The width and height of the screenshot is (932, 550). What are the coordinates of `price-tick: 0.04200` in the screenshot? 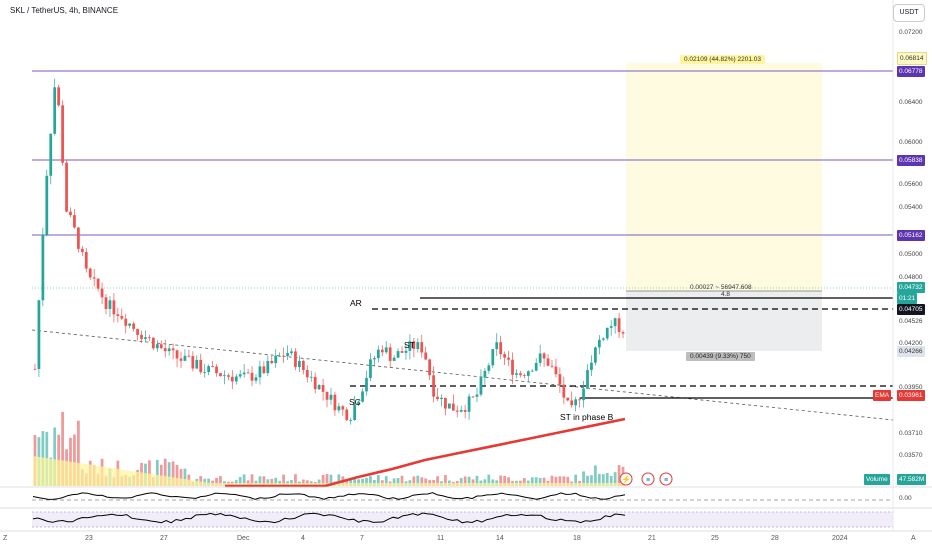 It's located at (911, 343).